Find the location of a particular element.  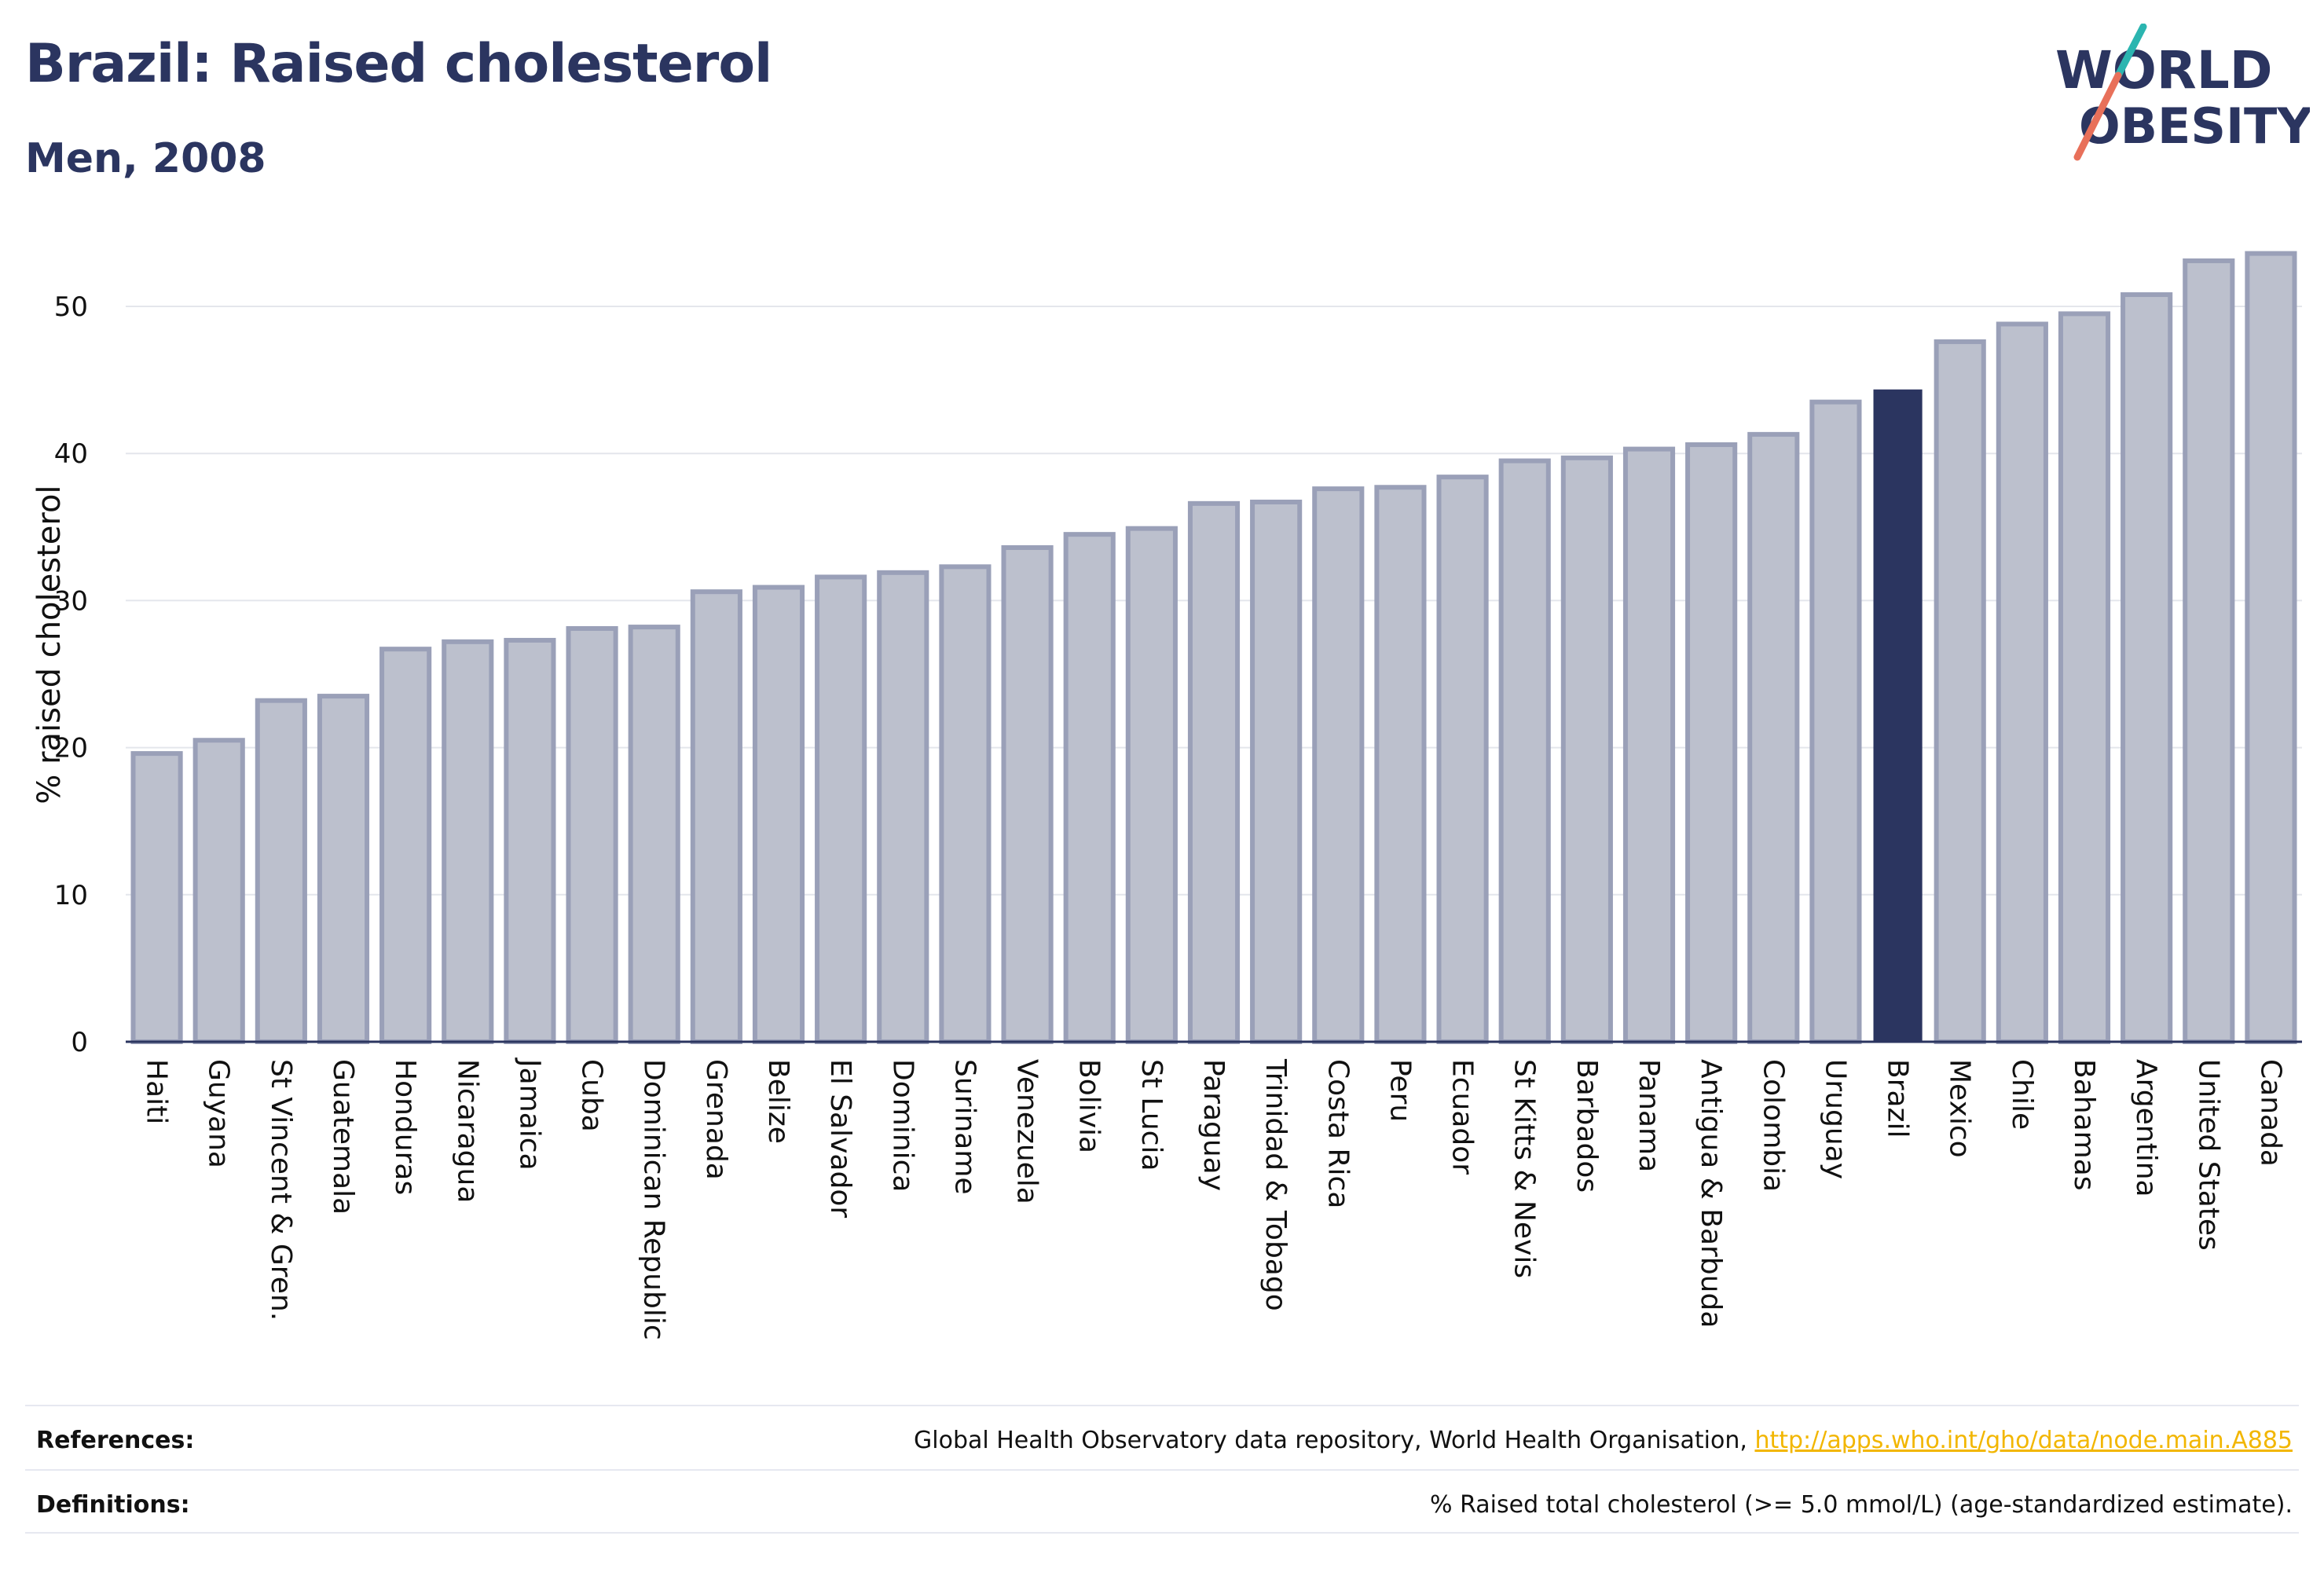

world-obesity-logo: WORLD OBESITY is located at coordinates (2182, 92).